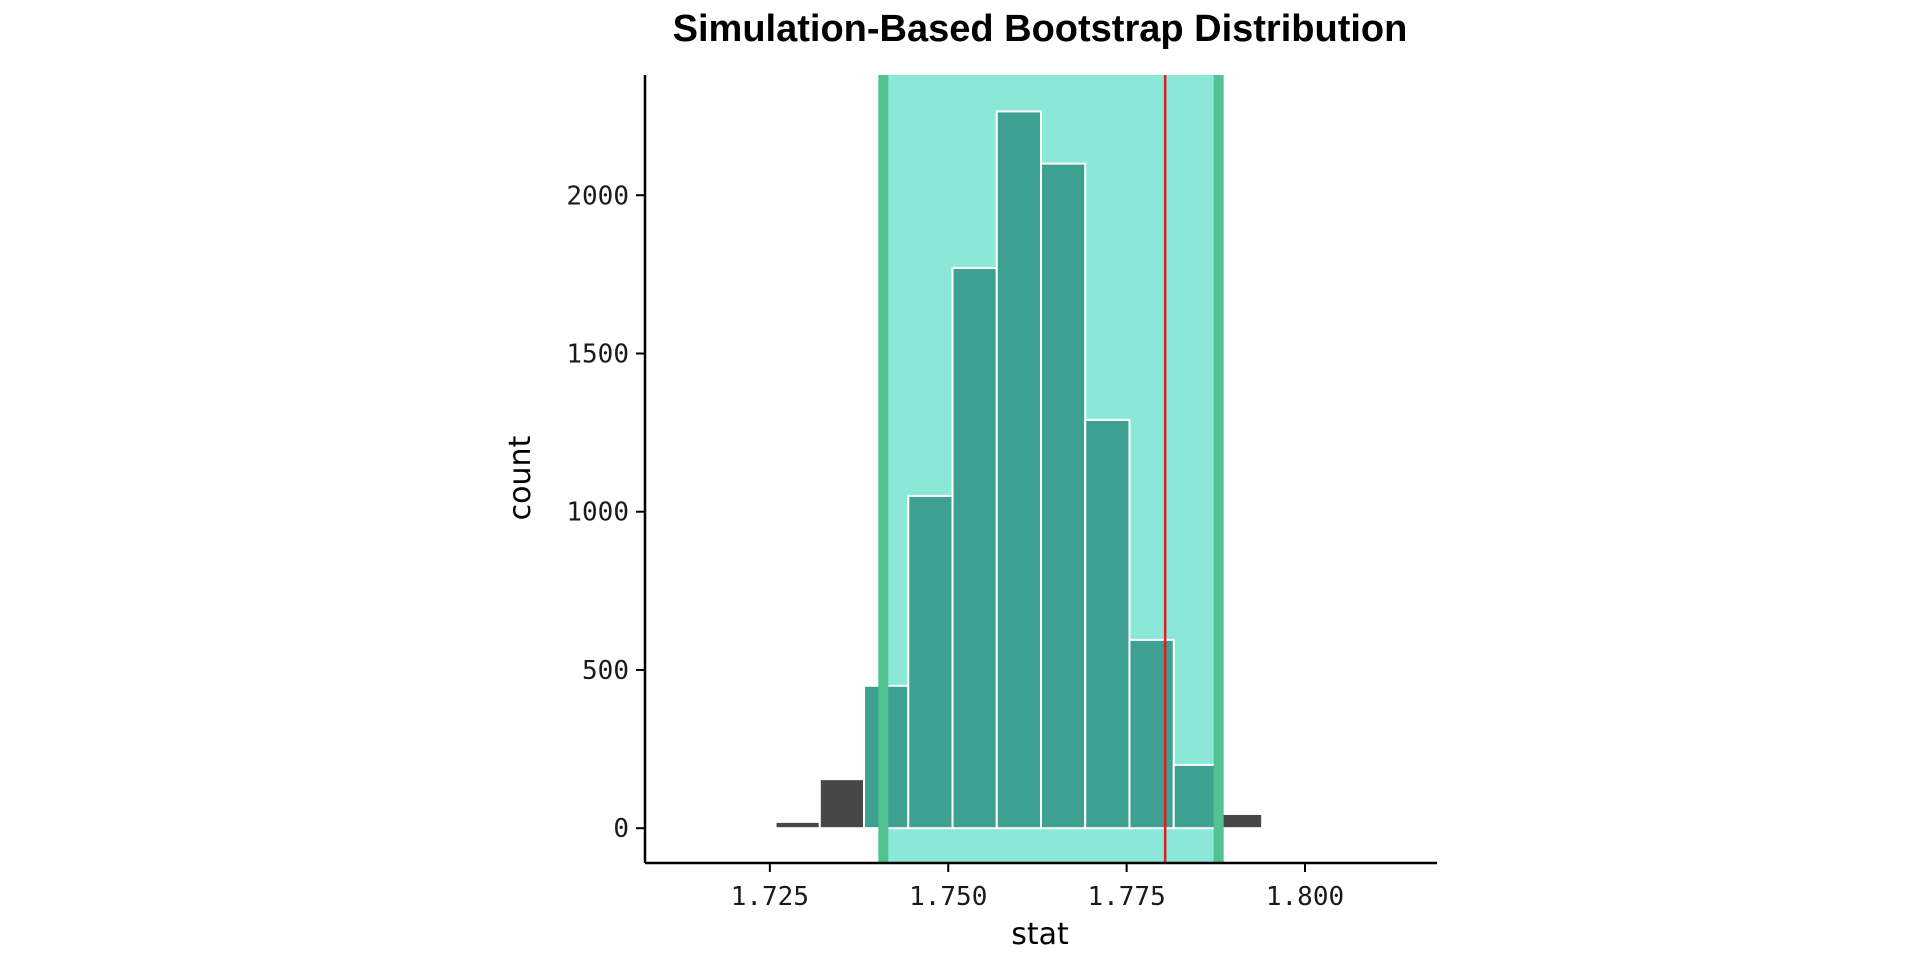  Describe the element at coordinates (597, 513) in the screenshot. I see `y-tick-label: 1000` at that location.